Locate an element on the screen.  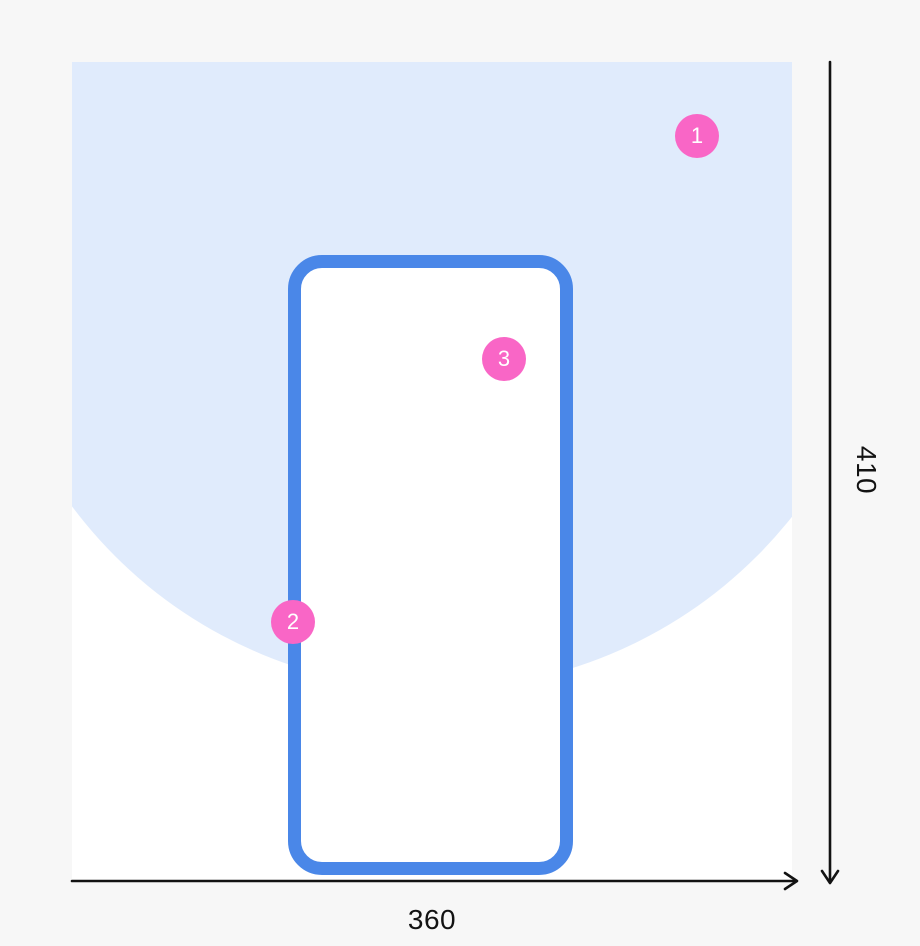
callout-marker-1: 1 is located at coordinates (697, 136).